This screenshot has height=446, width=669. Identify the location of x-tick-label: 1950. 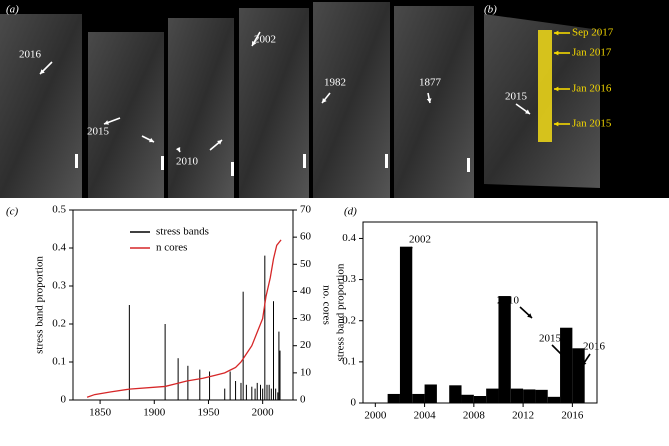
(208, 413).